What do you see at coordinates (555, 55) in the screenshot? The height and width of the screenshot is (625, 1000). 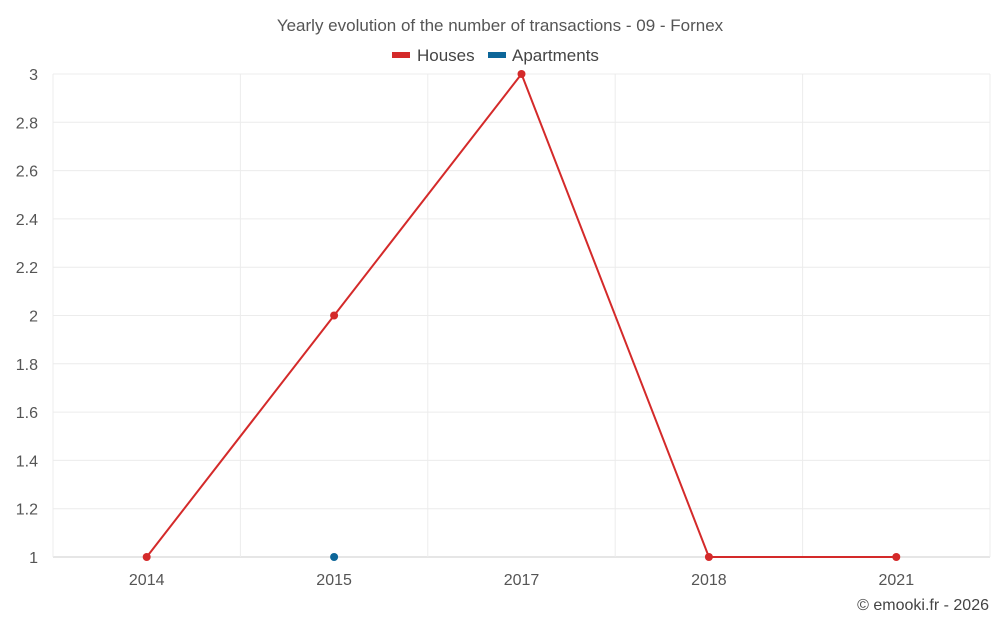 I see `legend-label-apartments: Apartments` at bounding box center [555, 55].